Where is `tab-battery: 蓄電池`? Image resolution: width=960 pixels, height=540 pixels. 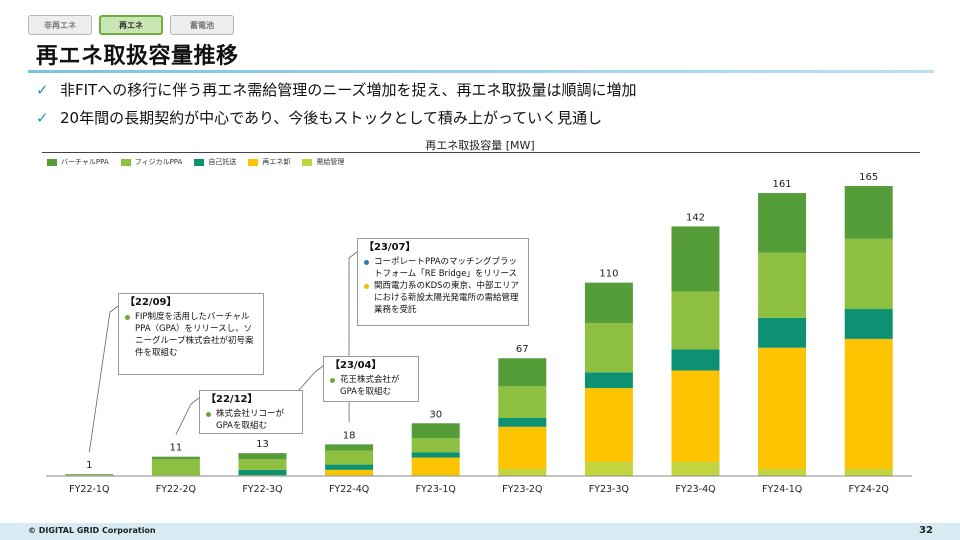 tab-battery: 蓄電池 is located at coordinates (202, 25).